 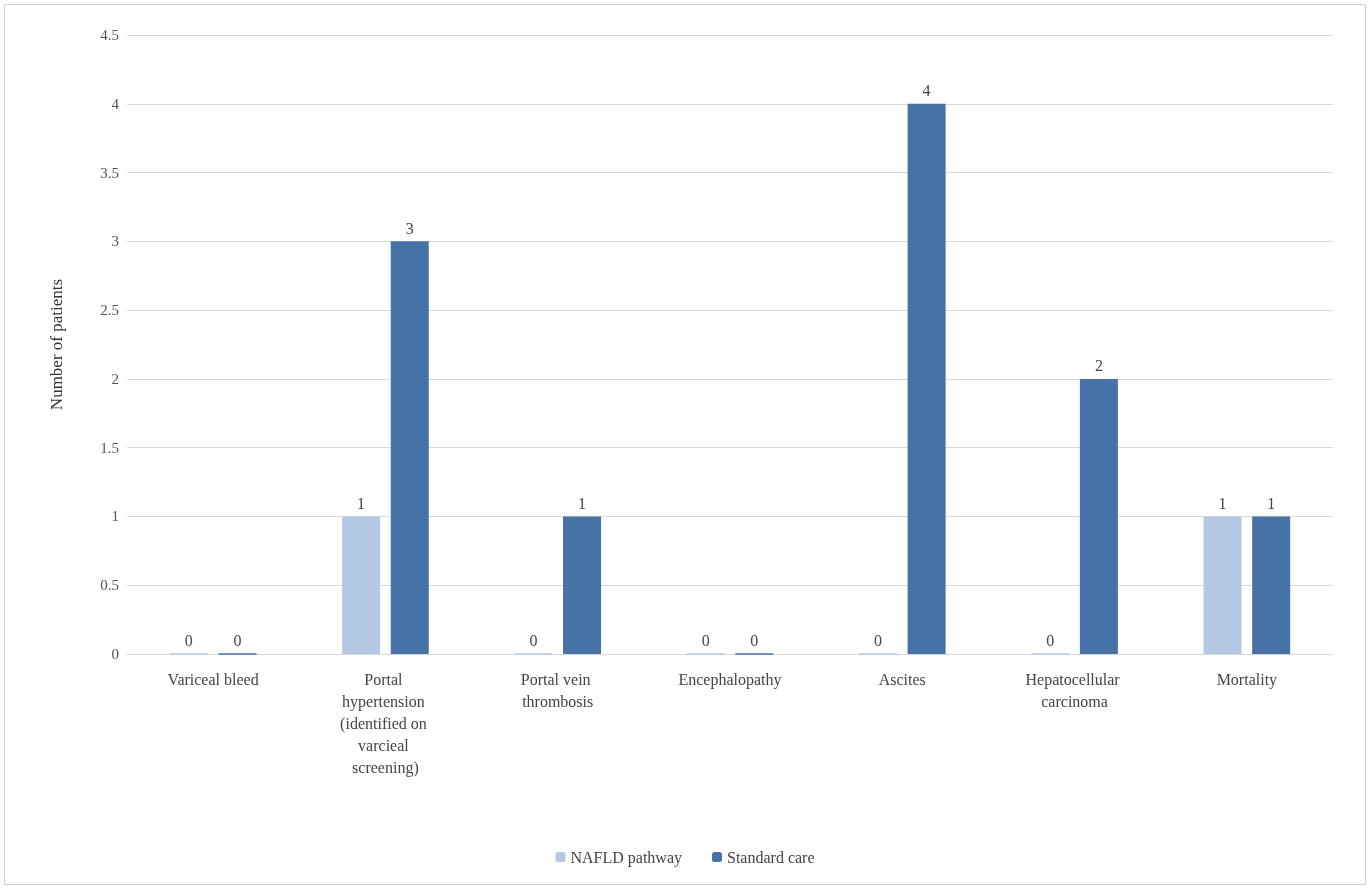 What do you see at coordinates (109, 35) in the screenshot?
I see `y-tick-label: 4.5` at bounding box center [109, 35].